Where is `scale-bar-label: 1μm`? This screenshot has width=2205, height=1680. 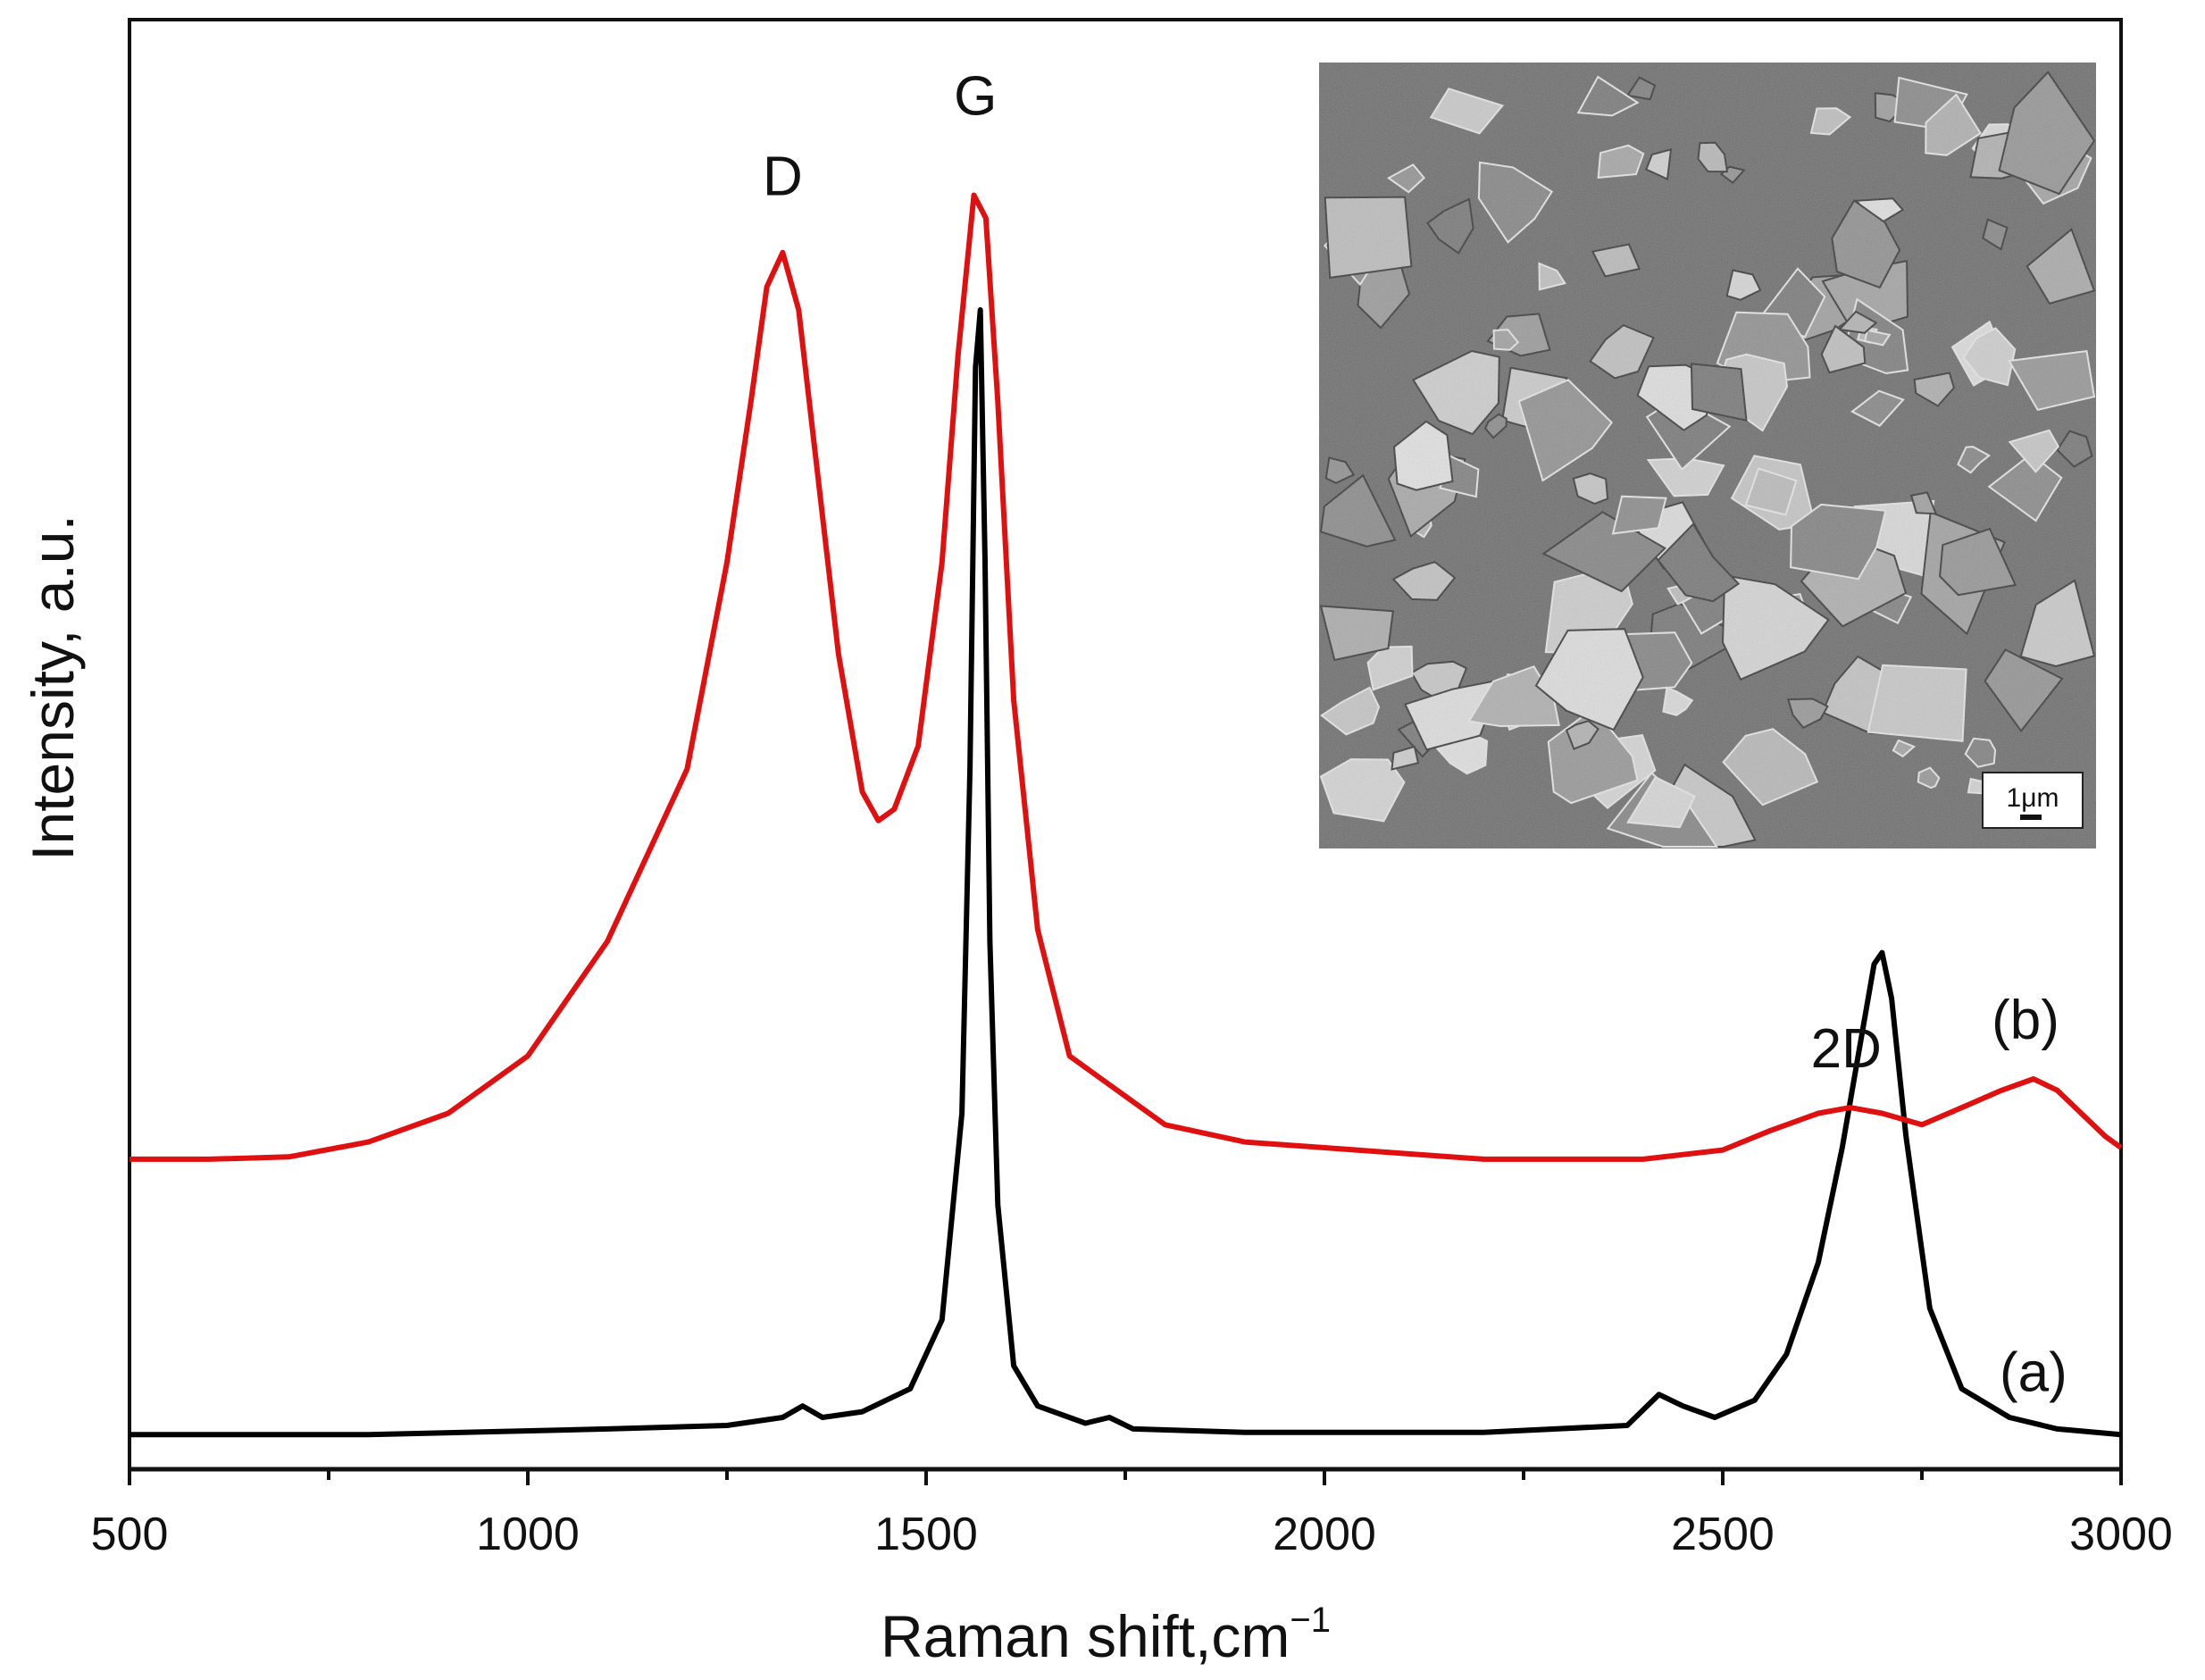 scale-bar-label: 1μm is located at coordinates (2033, 798).